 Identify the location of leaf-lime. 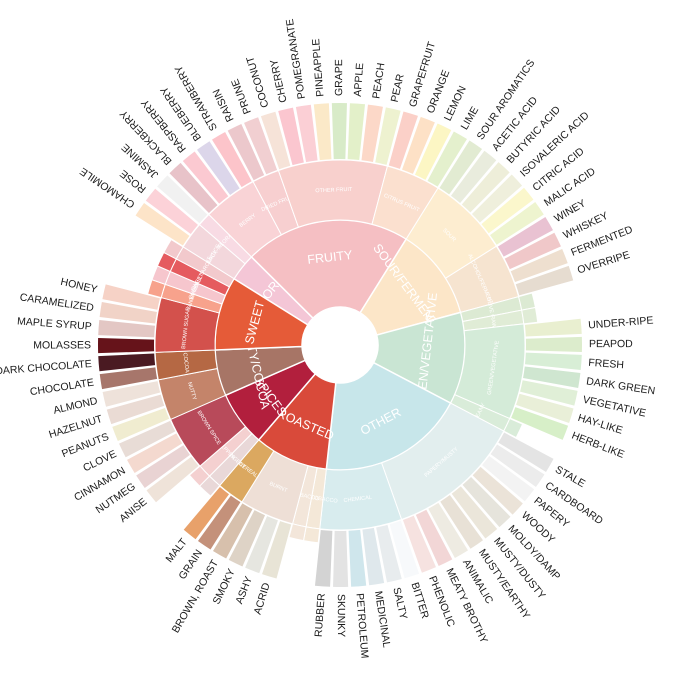
(447, 159).